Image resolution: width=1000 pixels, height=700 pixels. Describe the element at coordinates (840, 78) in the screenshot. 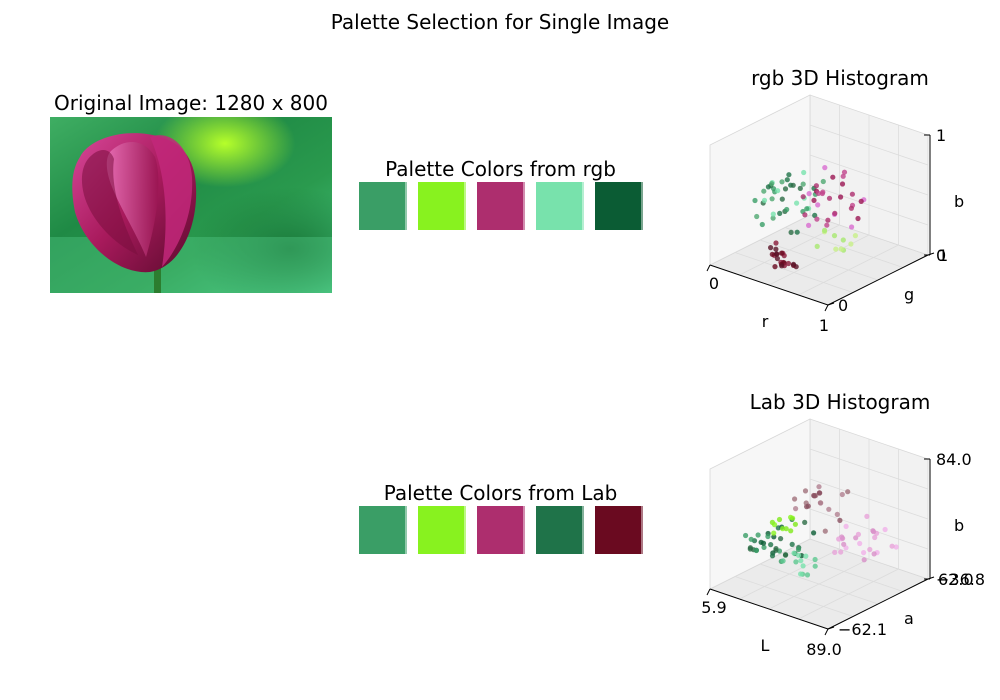

I see `rgb-histogram-title: rgb 3D Histogram` at that location.